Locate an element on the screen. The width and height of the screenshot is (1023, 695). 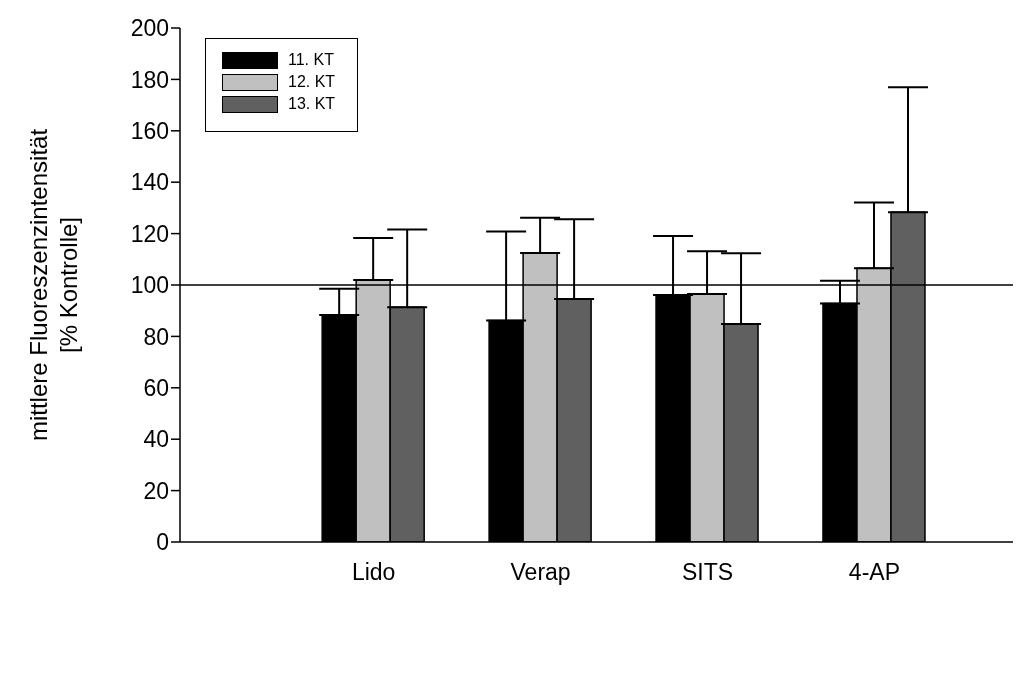
y-tick-label: 120 is located at coordinates (149, 233).